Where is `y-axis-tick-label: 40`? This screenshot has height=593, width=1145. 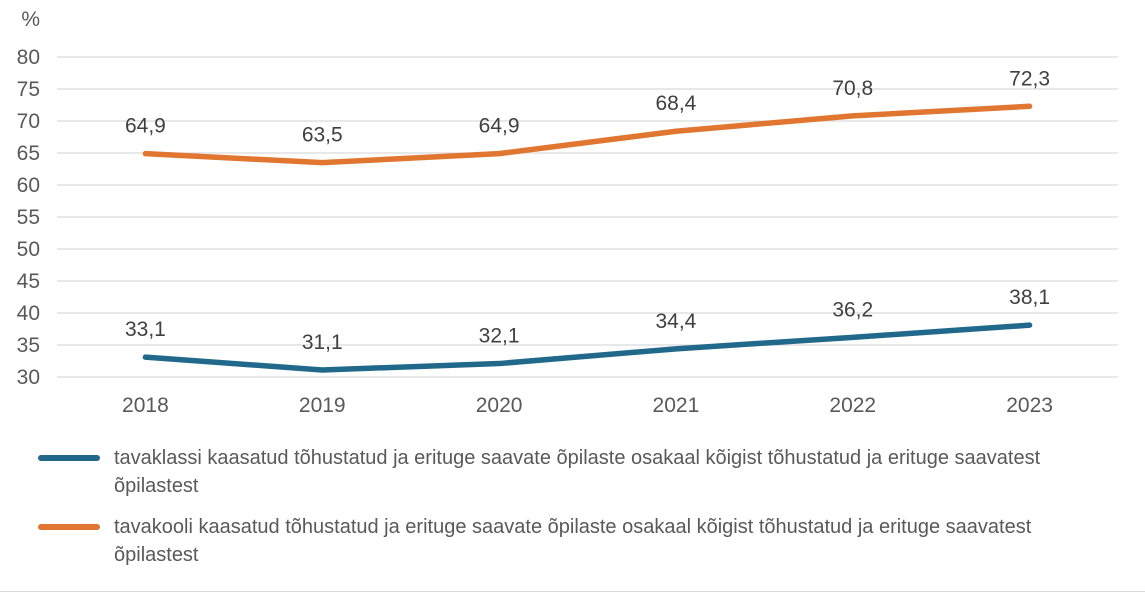 y-axis-tick-label: 40 is located at coordinates (28, 313).